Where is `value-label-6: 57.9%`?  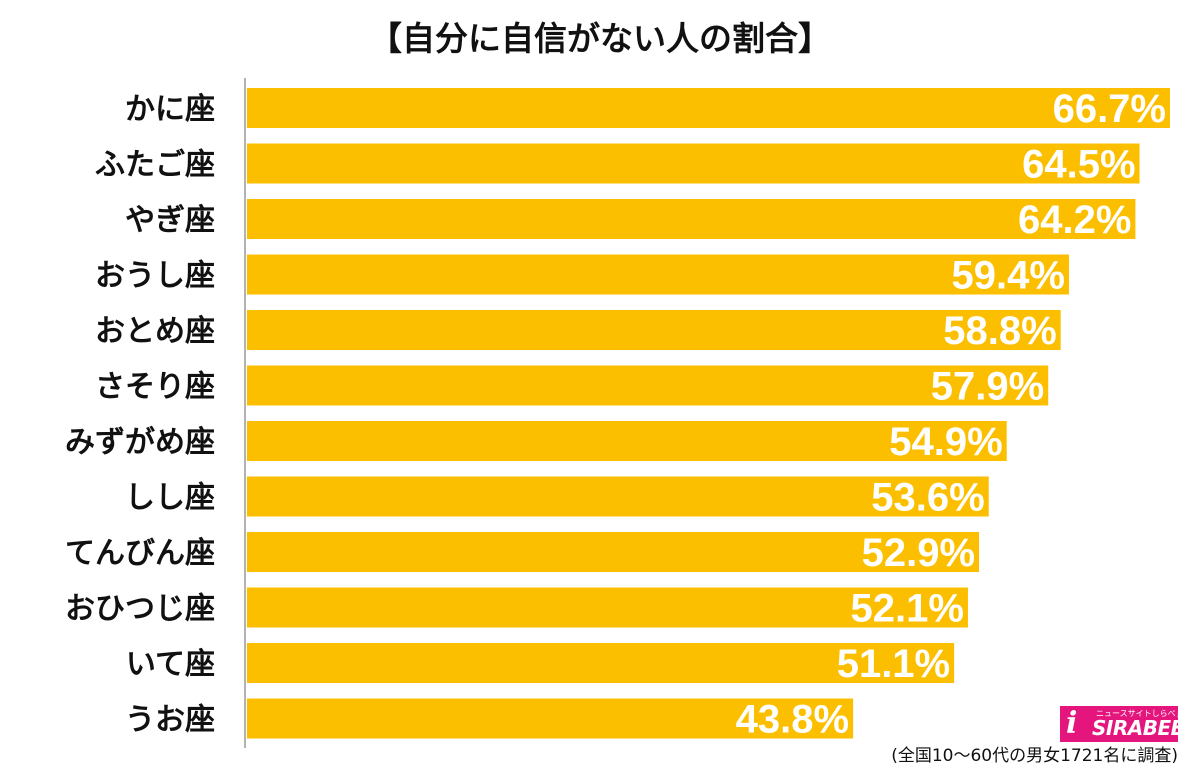
value-label-6: 57.9% is located at coordinates (987, 387).